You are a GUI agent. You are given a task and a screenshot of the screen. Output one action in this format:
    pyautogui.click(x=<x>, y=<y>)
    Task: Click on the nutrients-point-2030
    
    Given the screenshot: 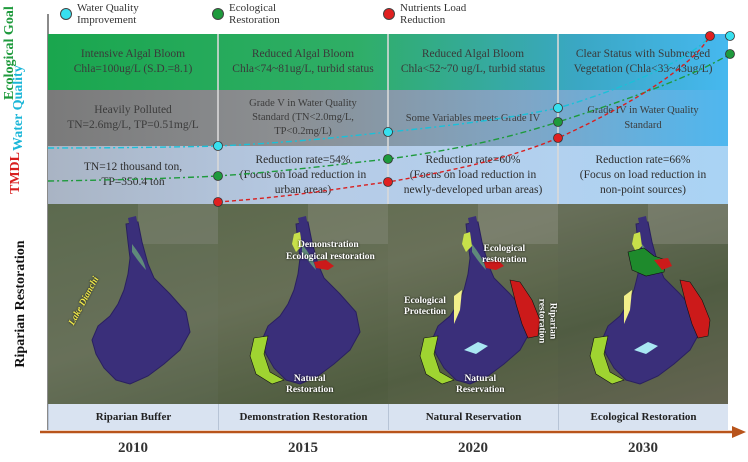 What is the action you would take?
    pyautogui.click(x=710, y=36)
    